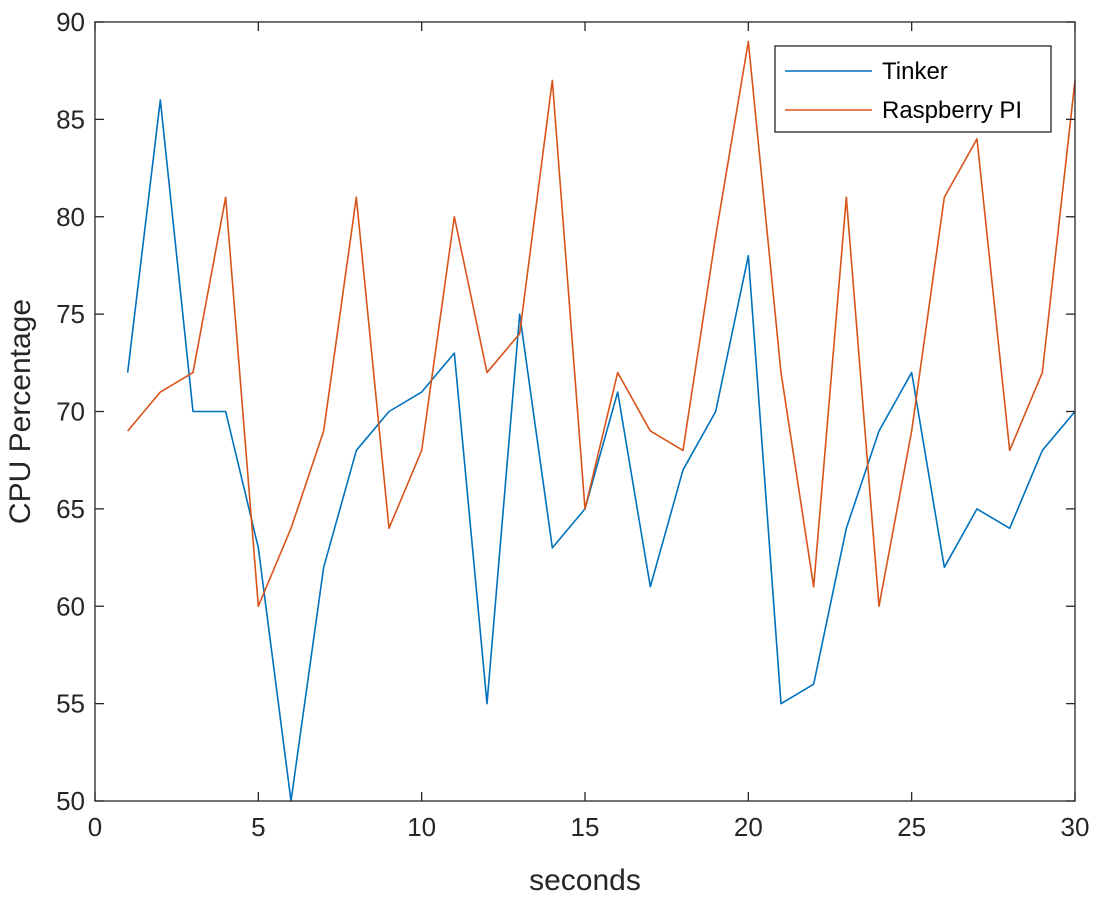  What do you see at coordinates (70, 412) in the screenshot?
I see `y-tick-label: 70` at bounding box center [70, 412].